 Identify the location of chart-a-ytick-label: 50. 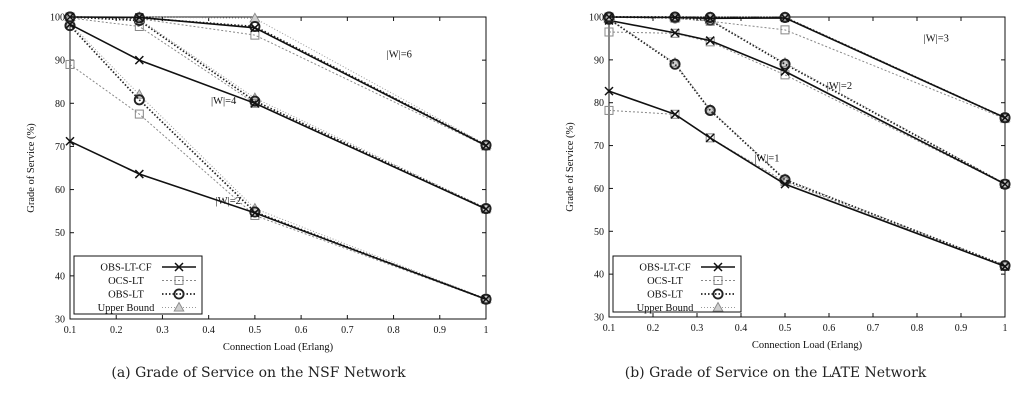
(60, 233).